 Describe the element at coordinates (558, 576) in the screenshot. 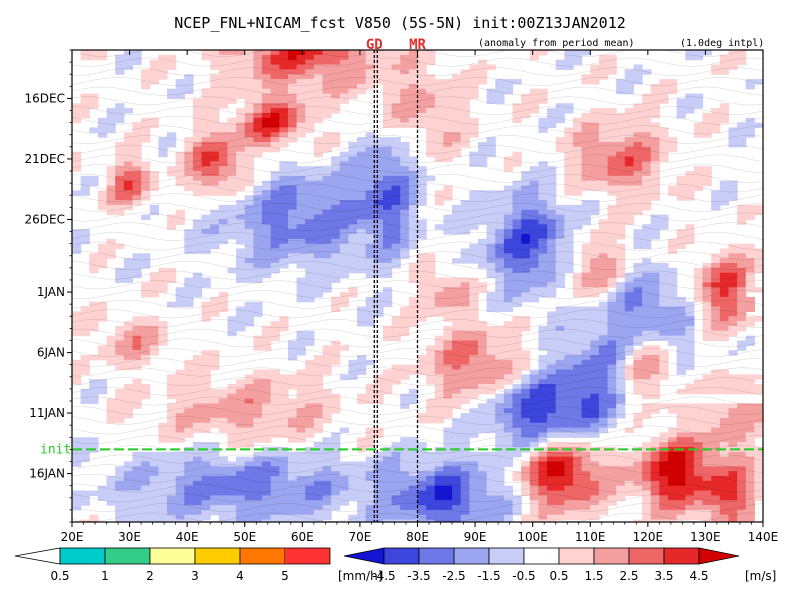

I see `wind-cb-label: 0.5` at that location.